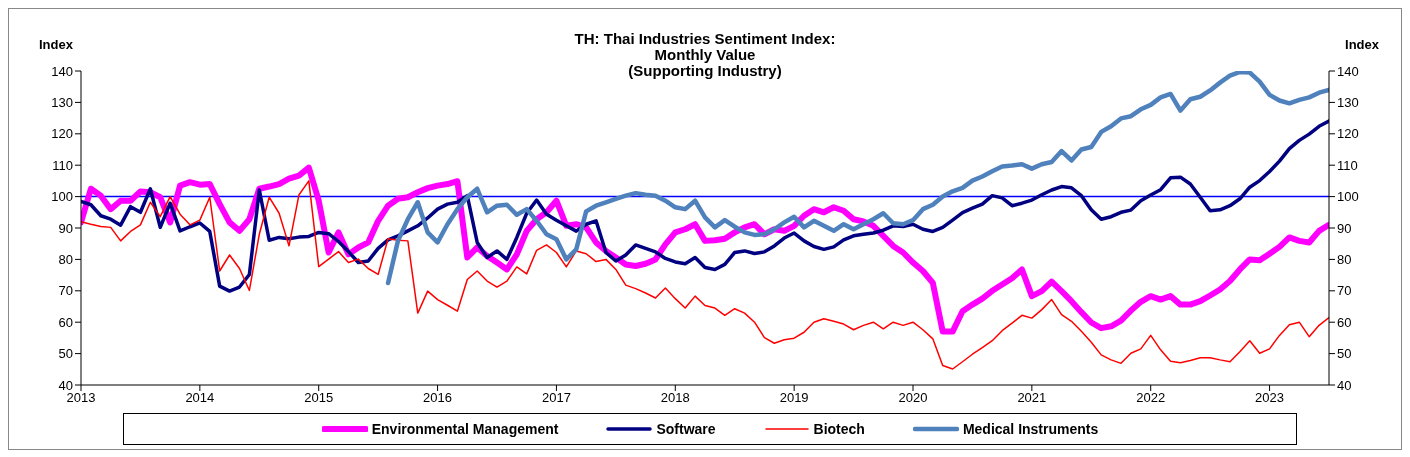 The width and height of the screenshot is (1410, 457). I want to click on chart-title: TH: Thai Industries Sentiment Index: Monthly Value (Supporting Industry), so click(705, 54).